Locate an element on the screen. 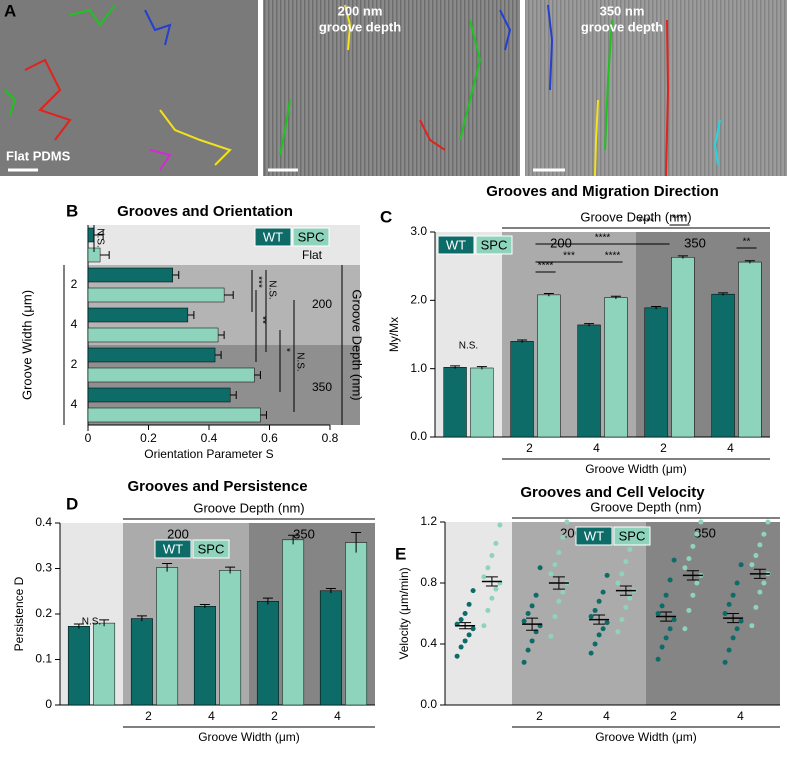  y-tick-label: 3.0 is located at coordinates (418, 231).